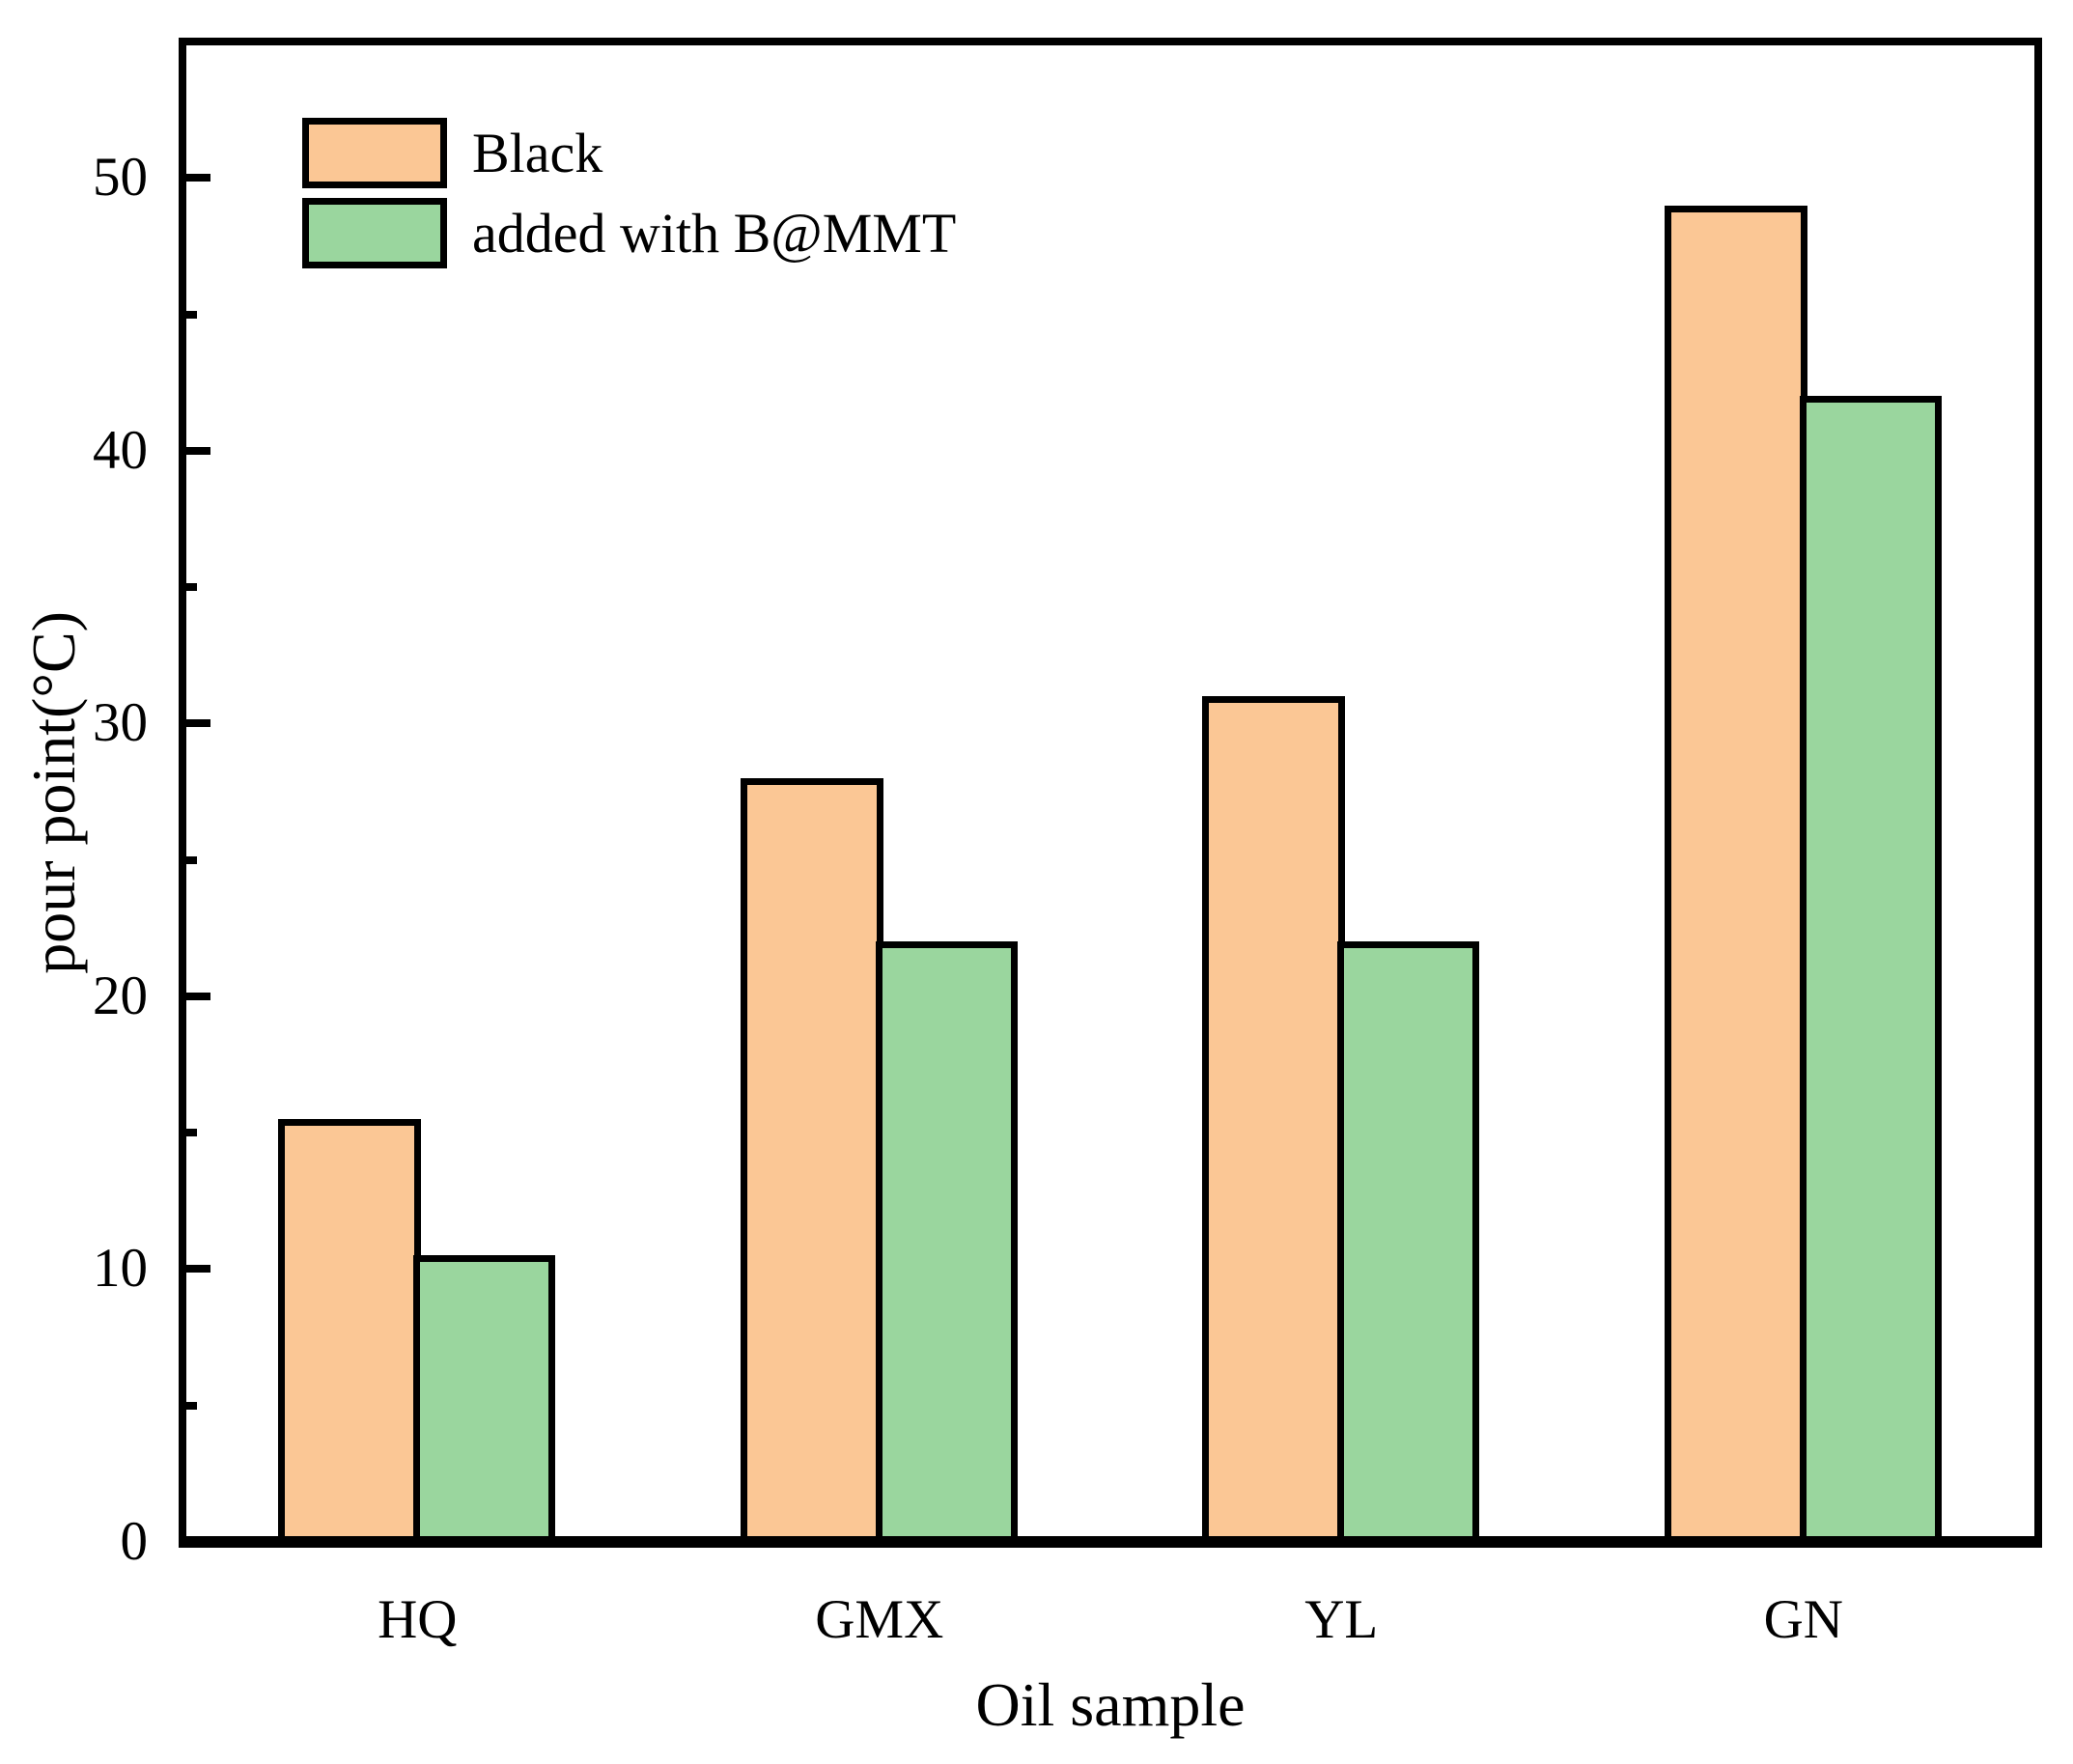 The width and height of the screenshot is (2073, 1764). I want to click on y-tick-label-50: 50, so click(120, 178).